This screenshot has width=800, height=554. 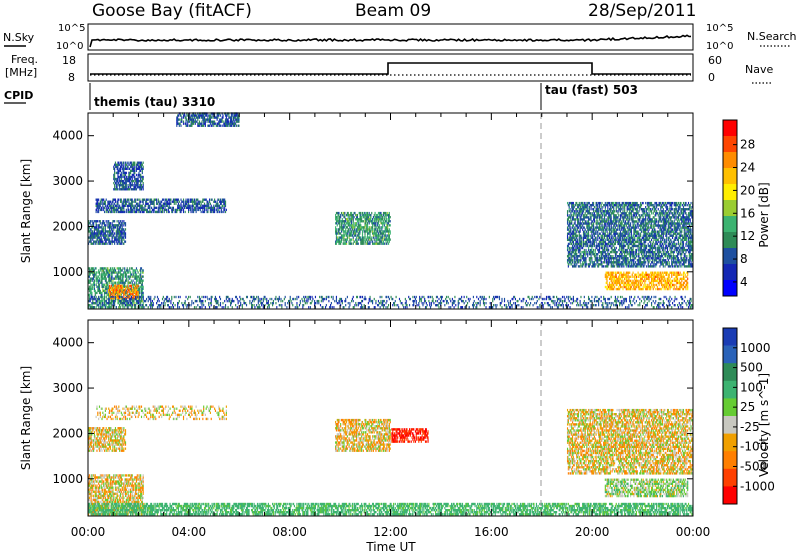 What do you see at coordinates (390, 41) in the screenshot?
I see `nsky-trace` at bounding box center [390, 41].